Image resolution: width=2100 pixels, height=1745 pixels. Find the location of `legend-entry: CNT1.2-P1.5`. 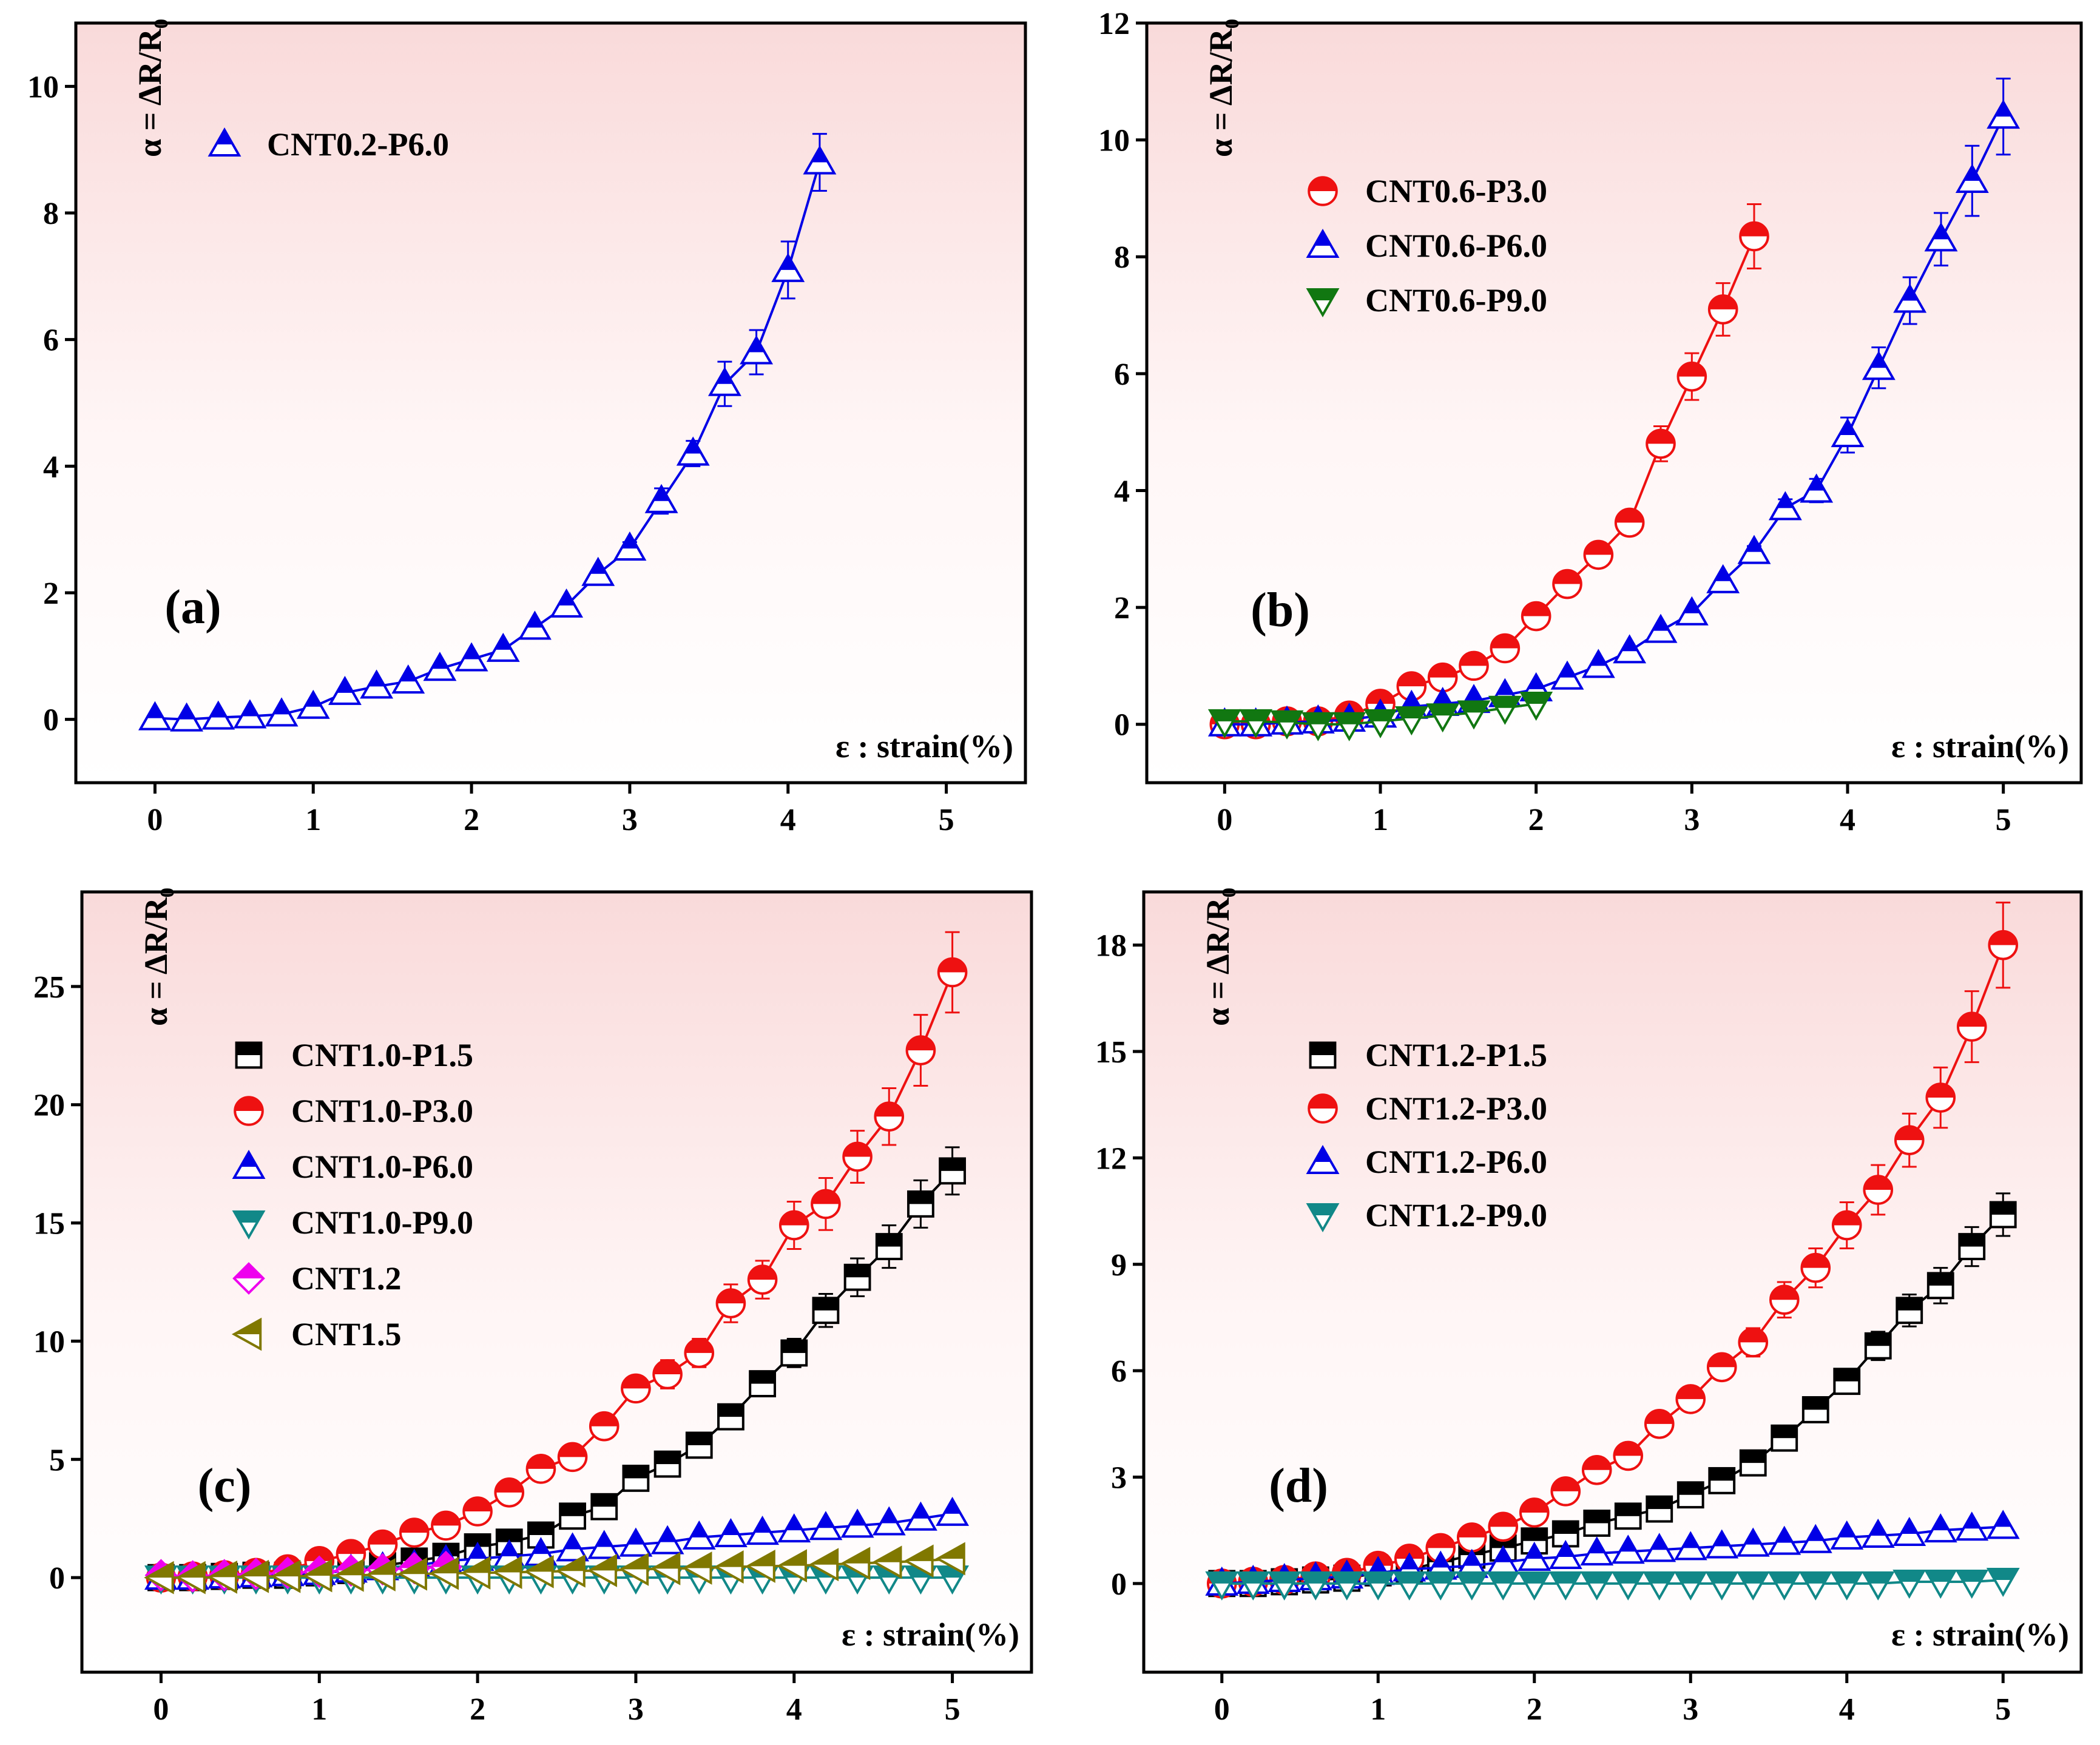

legend-entry: CNT1.2-P1.5 is located at coordinates (1428, 1055).